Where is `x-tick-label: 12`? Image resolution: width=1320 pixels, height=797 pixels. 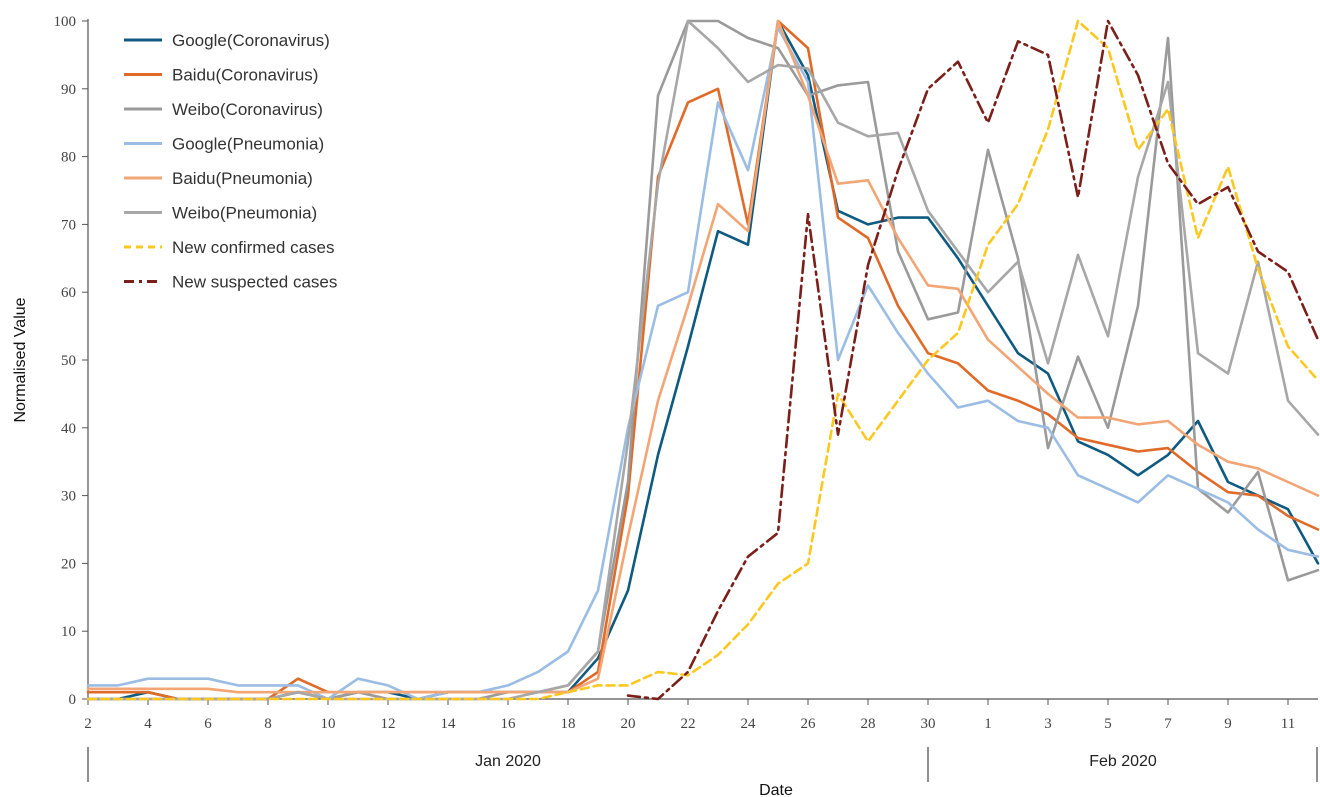
x-tick-label: 12 is located at coordinates (388, 724).